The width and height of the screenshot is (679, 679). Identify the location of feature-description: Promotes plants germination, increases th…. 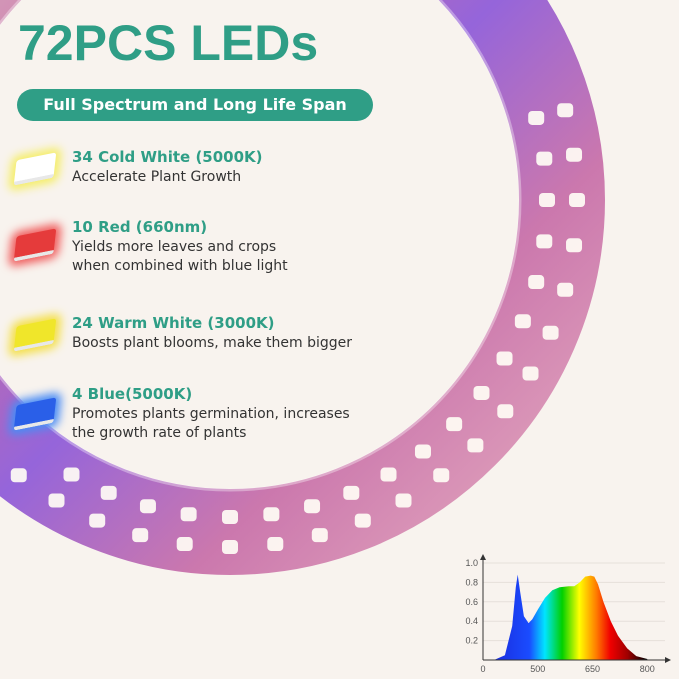
(211, 423).